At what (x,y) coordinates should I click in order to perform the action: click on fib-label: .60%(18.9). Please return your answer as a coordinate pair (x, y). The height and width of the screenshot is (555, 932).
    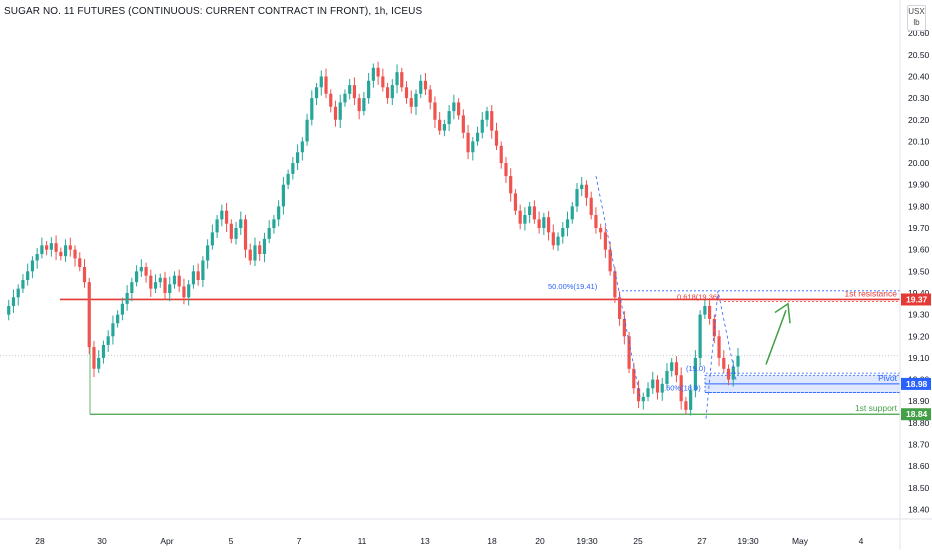
    Looking at the image, I should click on (682, 388).